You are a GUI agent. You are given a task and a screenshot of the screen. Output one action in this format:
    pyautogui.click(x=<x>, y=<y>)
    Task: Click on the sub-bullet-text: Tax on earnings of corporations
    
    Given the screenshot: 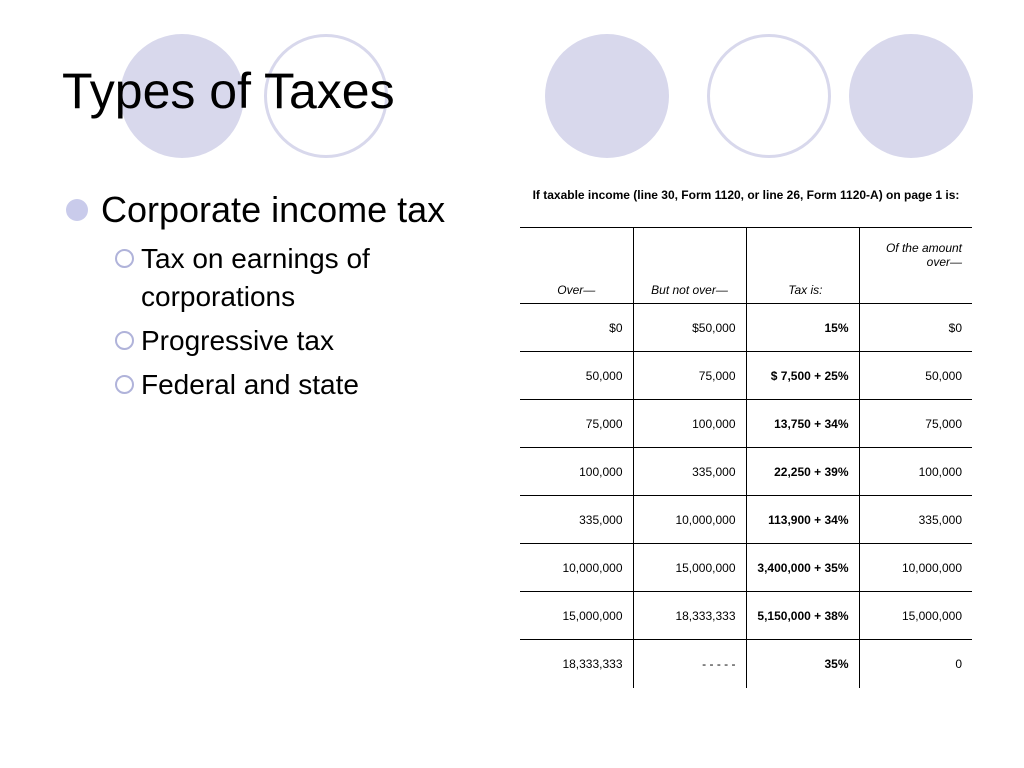 What is the action you would take?
    pyautogui.click(x=255, y=277)
    